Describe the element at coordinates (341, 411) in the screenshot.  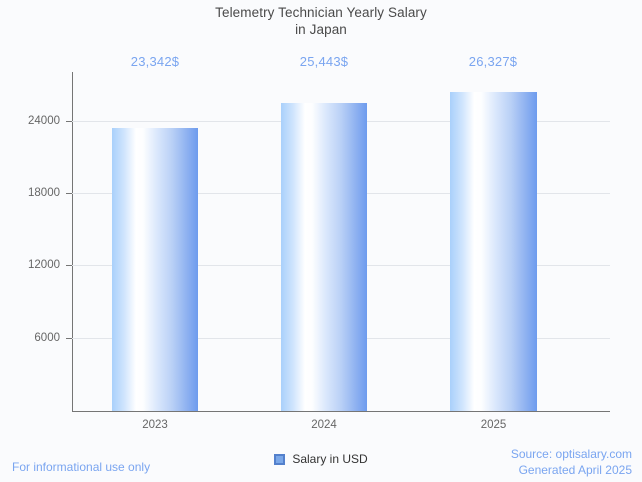
I see `x-axis-line` at that location.